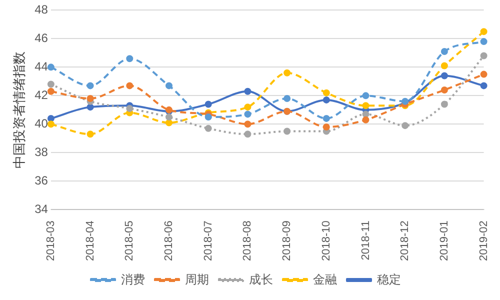  Describe the element at coordinates (169, 241) in the screenshot. I see `x-tick-label: 2018-06` at that location.